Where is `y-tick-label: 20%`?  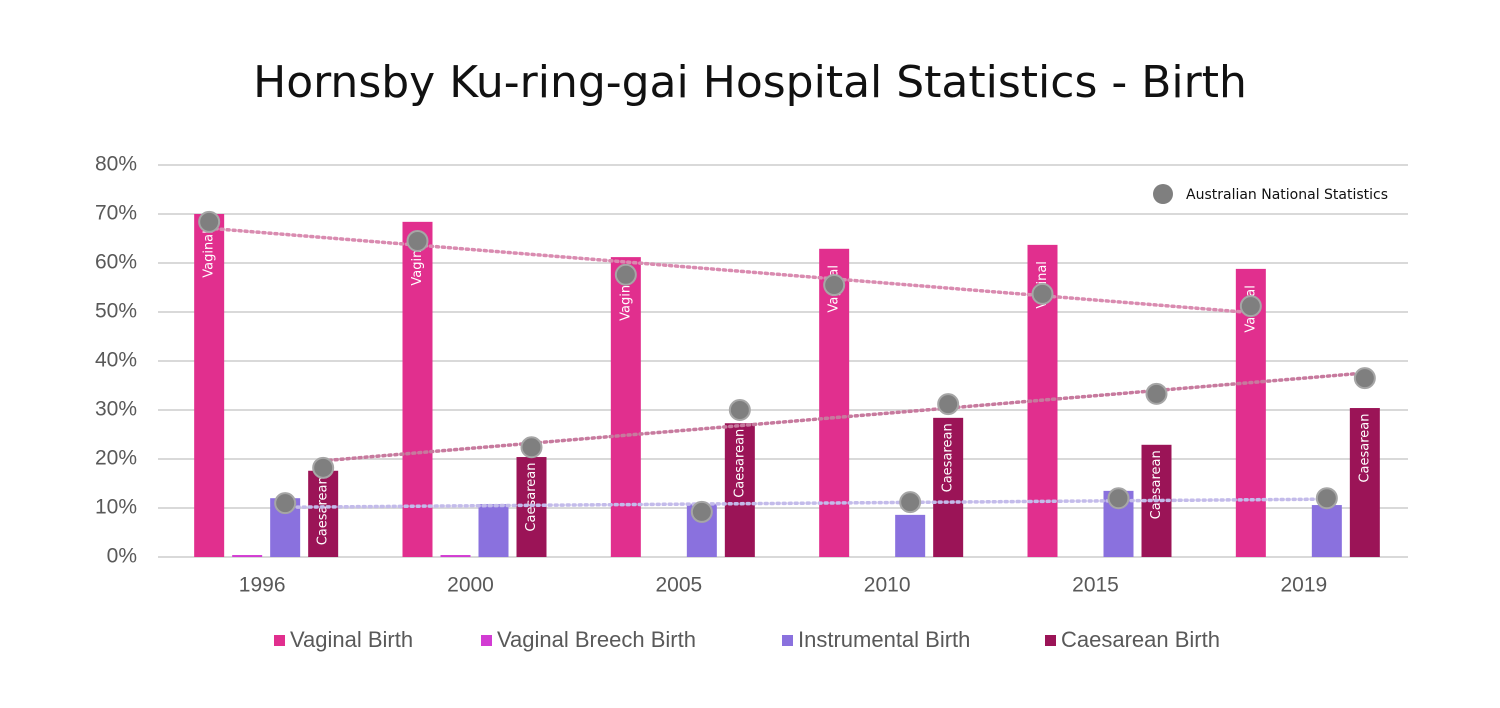
y-tick-label: 20% is located at coordinates (116, 458).